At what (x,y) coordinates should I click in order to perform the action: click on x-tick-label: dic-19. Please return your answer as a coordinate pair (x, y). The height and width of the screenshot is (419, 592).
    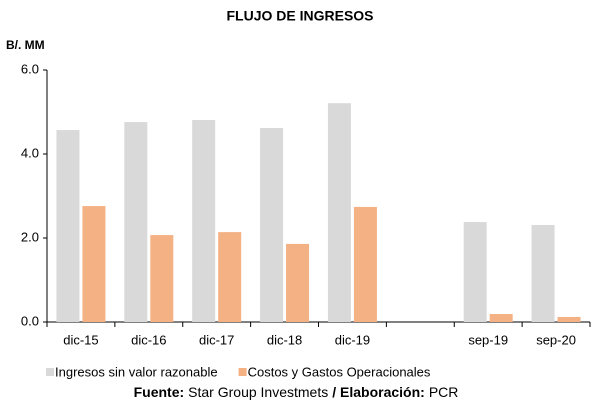
    Looking at the image, I should click on (352, 339).